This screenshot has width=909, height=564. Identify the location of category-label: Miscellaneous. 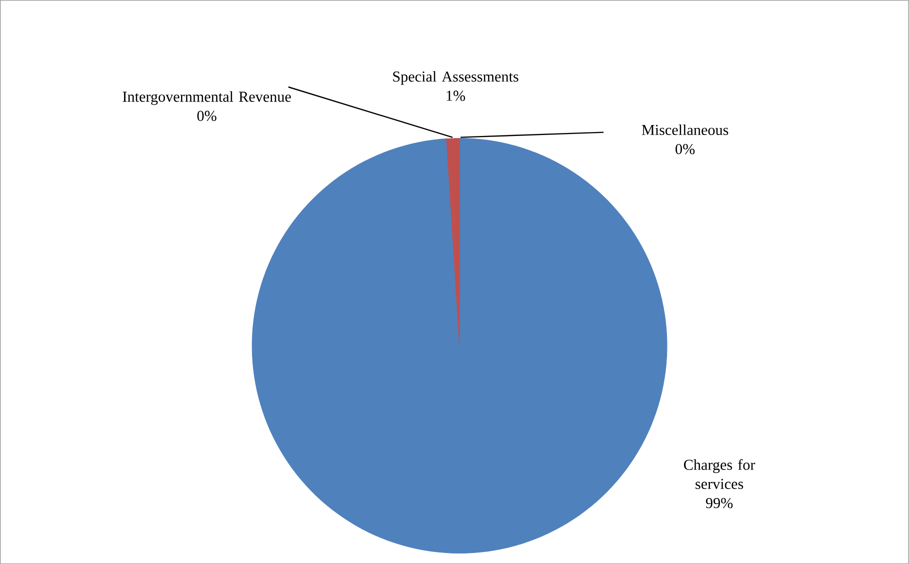
(685, 129).